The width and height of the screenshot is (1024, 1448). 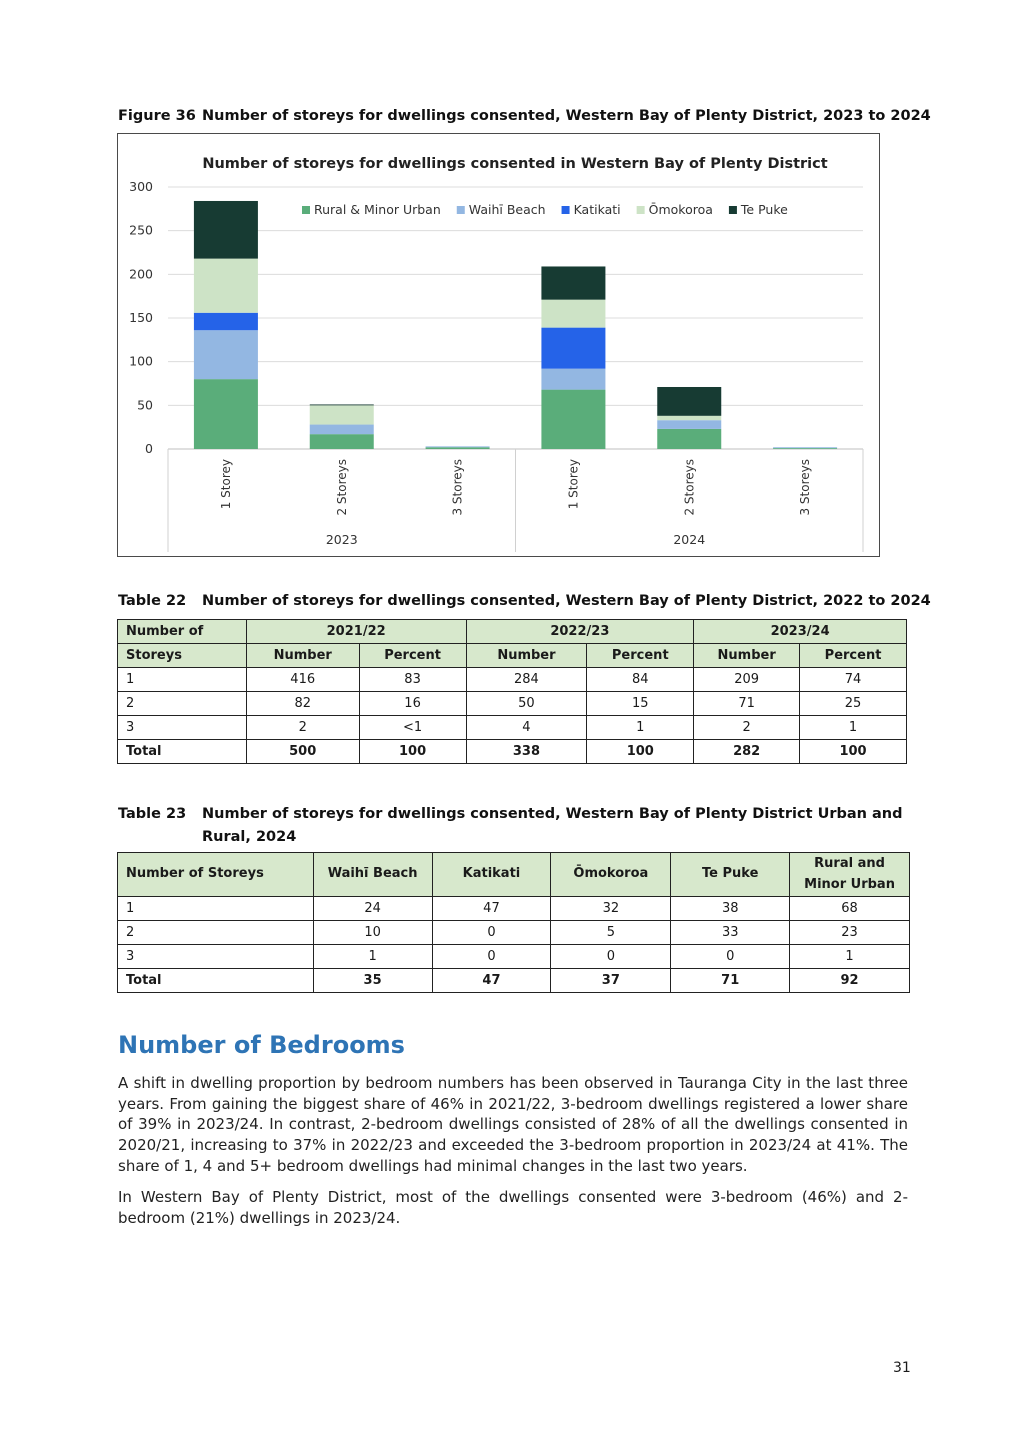 I want to click on table-cell: 25, so click(x=853, y=703).